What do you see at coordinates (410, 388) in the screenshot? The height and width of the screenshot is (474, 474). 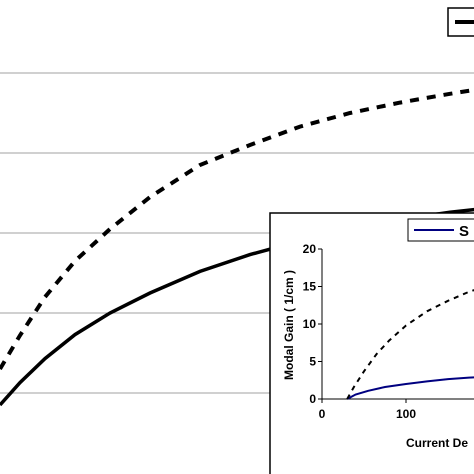 I see `inset-series-solid-line` at bounding box center [410, 388].